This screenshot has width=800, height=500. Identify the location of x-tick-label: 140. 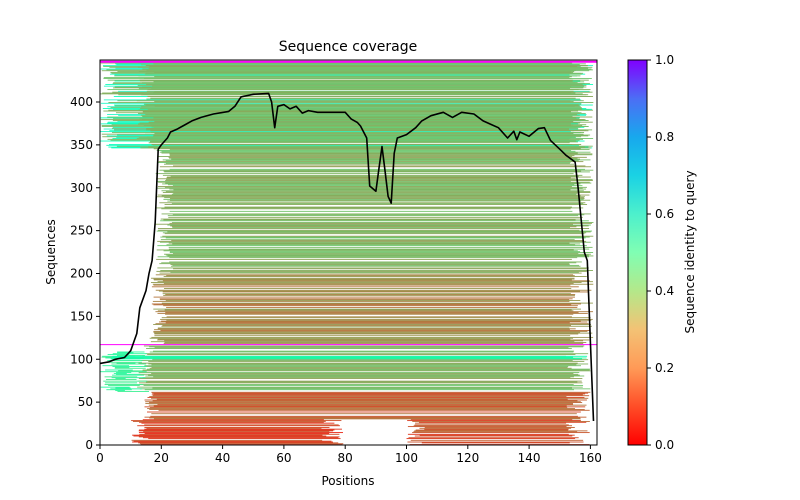
(529, 458).